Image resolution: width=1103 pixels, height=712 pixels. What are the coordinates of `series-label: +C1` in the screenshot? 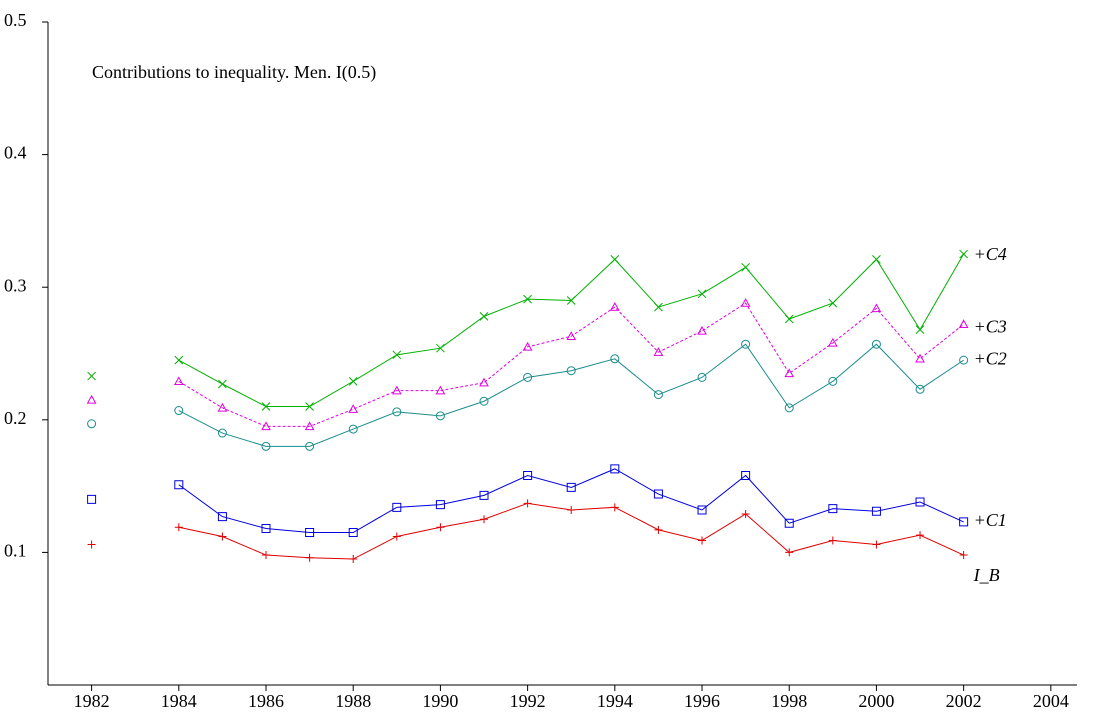 It's located at (990, 520).